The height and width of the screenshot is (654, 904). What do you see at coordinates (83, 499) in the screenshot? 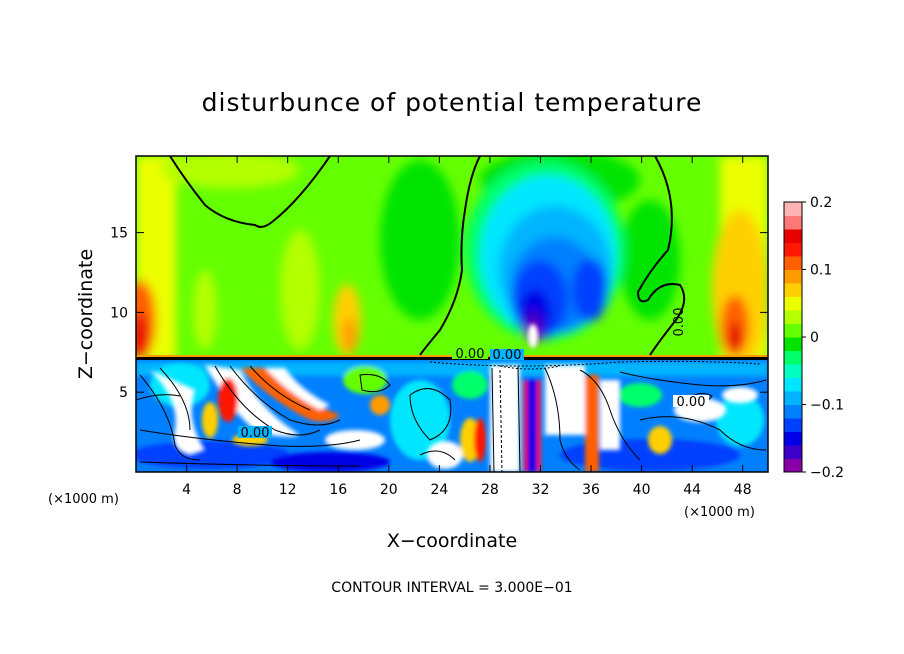
I see `x-axis-unit: (×1000 m)` at bounding box center [83, 499].